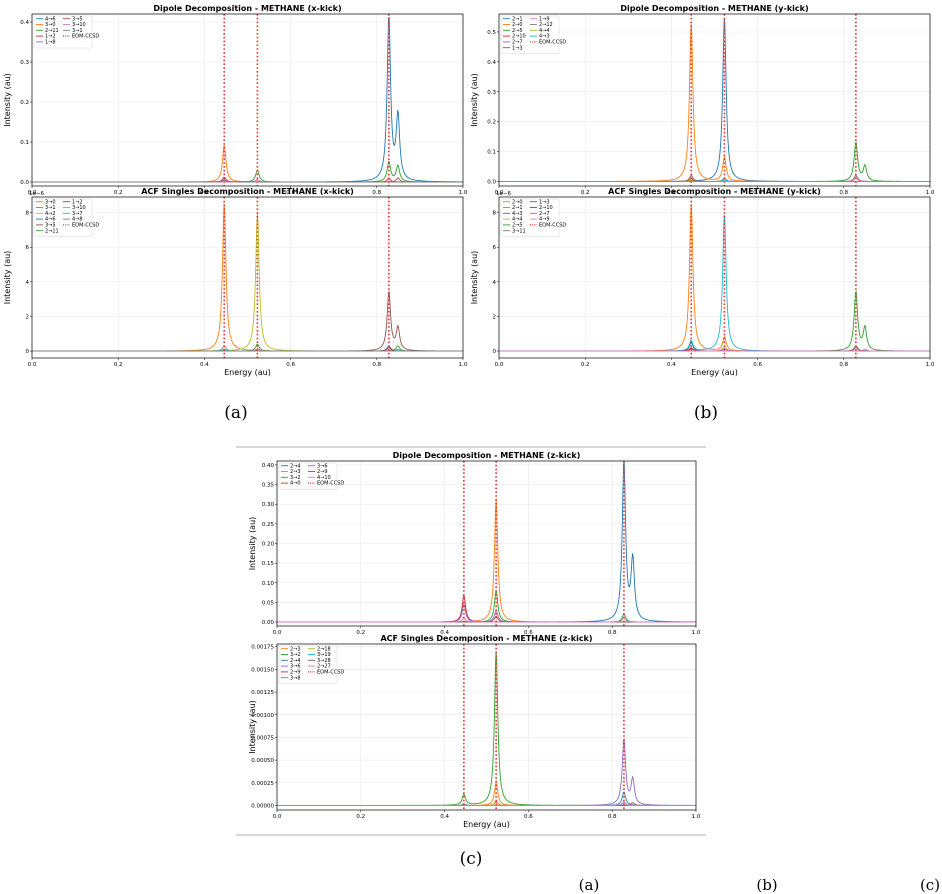  Describe the element at coordinates (24, 103) in the screenshot. I see `a-top-ytick-label-2: 0.2` at that location.